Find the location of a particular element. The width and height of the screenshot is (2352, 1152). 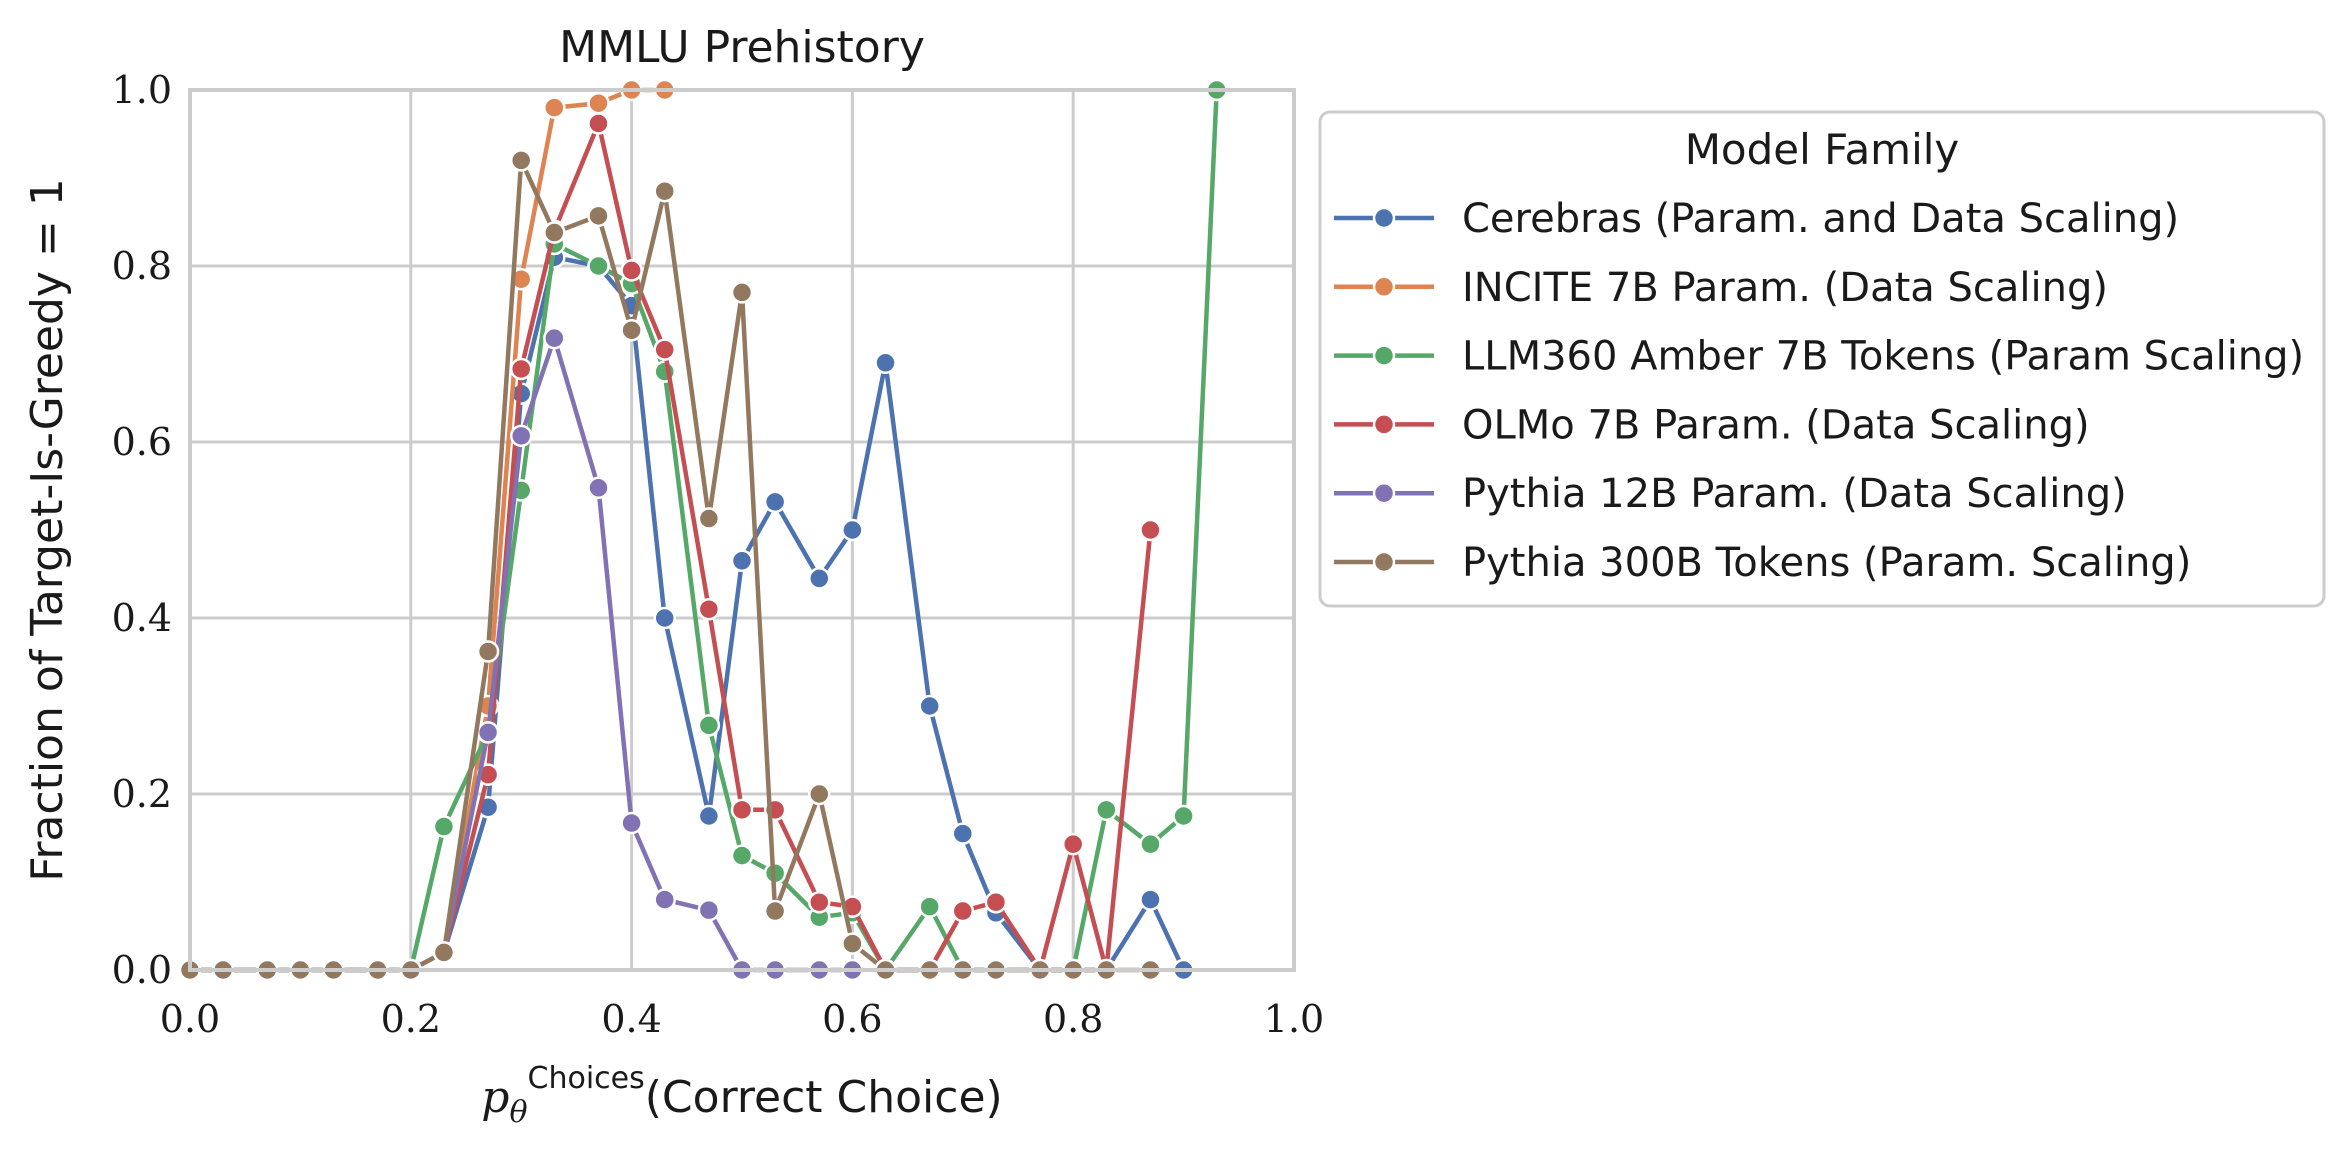

legend-entry: Pythia 300B Tokens (Param. Scaling) is located at coordinates (1762, 563).